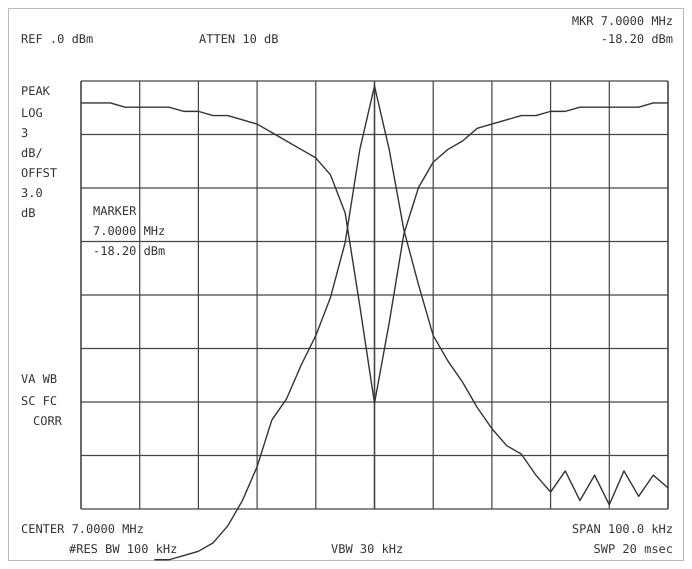 The width and height of the screenshot is (692, 569). What do you see at coordinates (123, 549) in the screenshot?
I see `annotation: #RES BW 100 kHz` at bounding box center [123, 549].